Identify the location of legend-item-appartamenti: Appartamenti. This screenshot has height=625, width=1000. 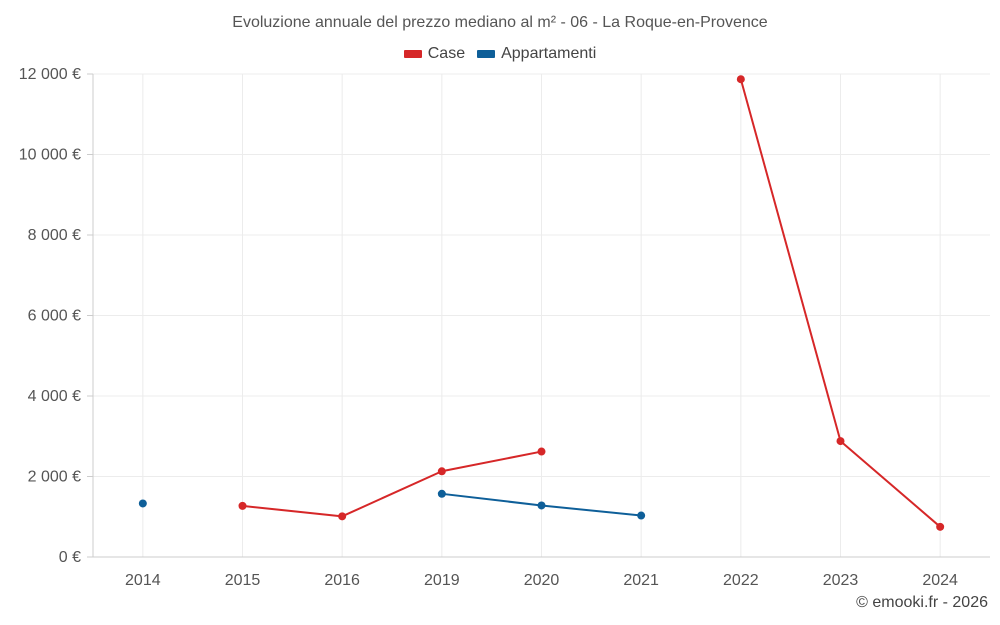
(536, 54).